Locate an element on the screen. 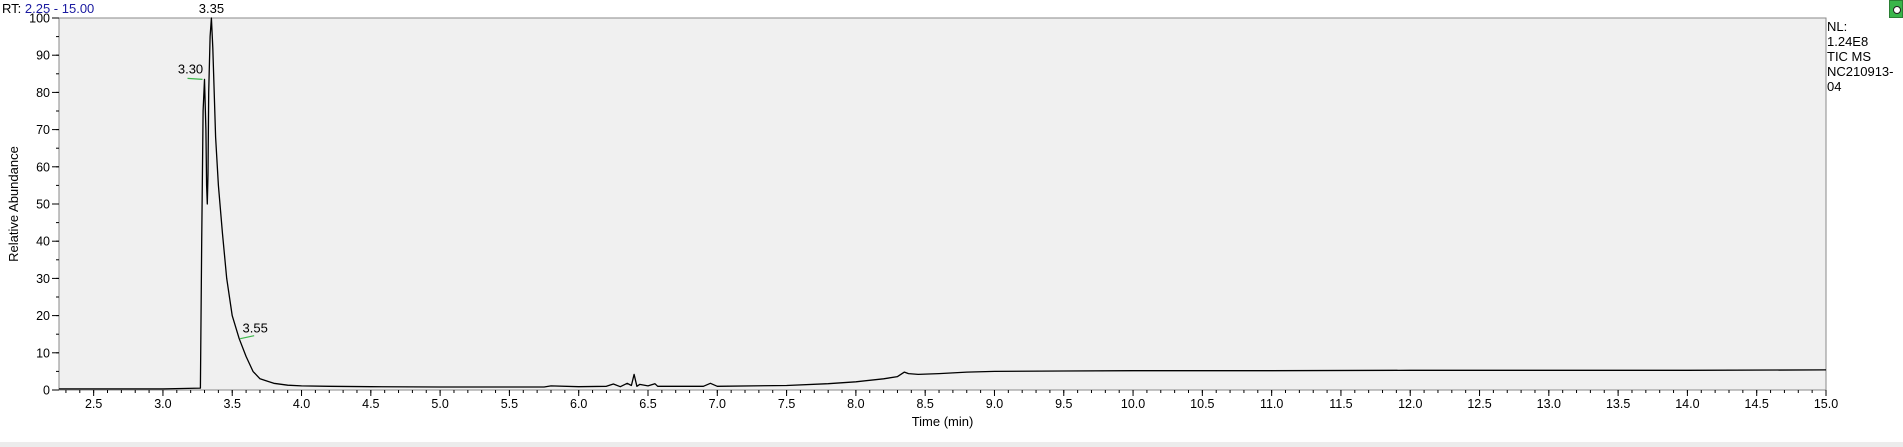 This screenshot has width=1903, height=447. y-tick-label: 90 is located at coordinates (43, 56).